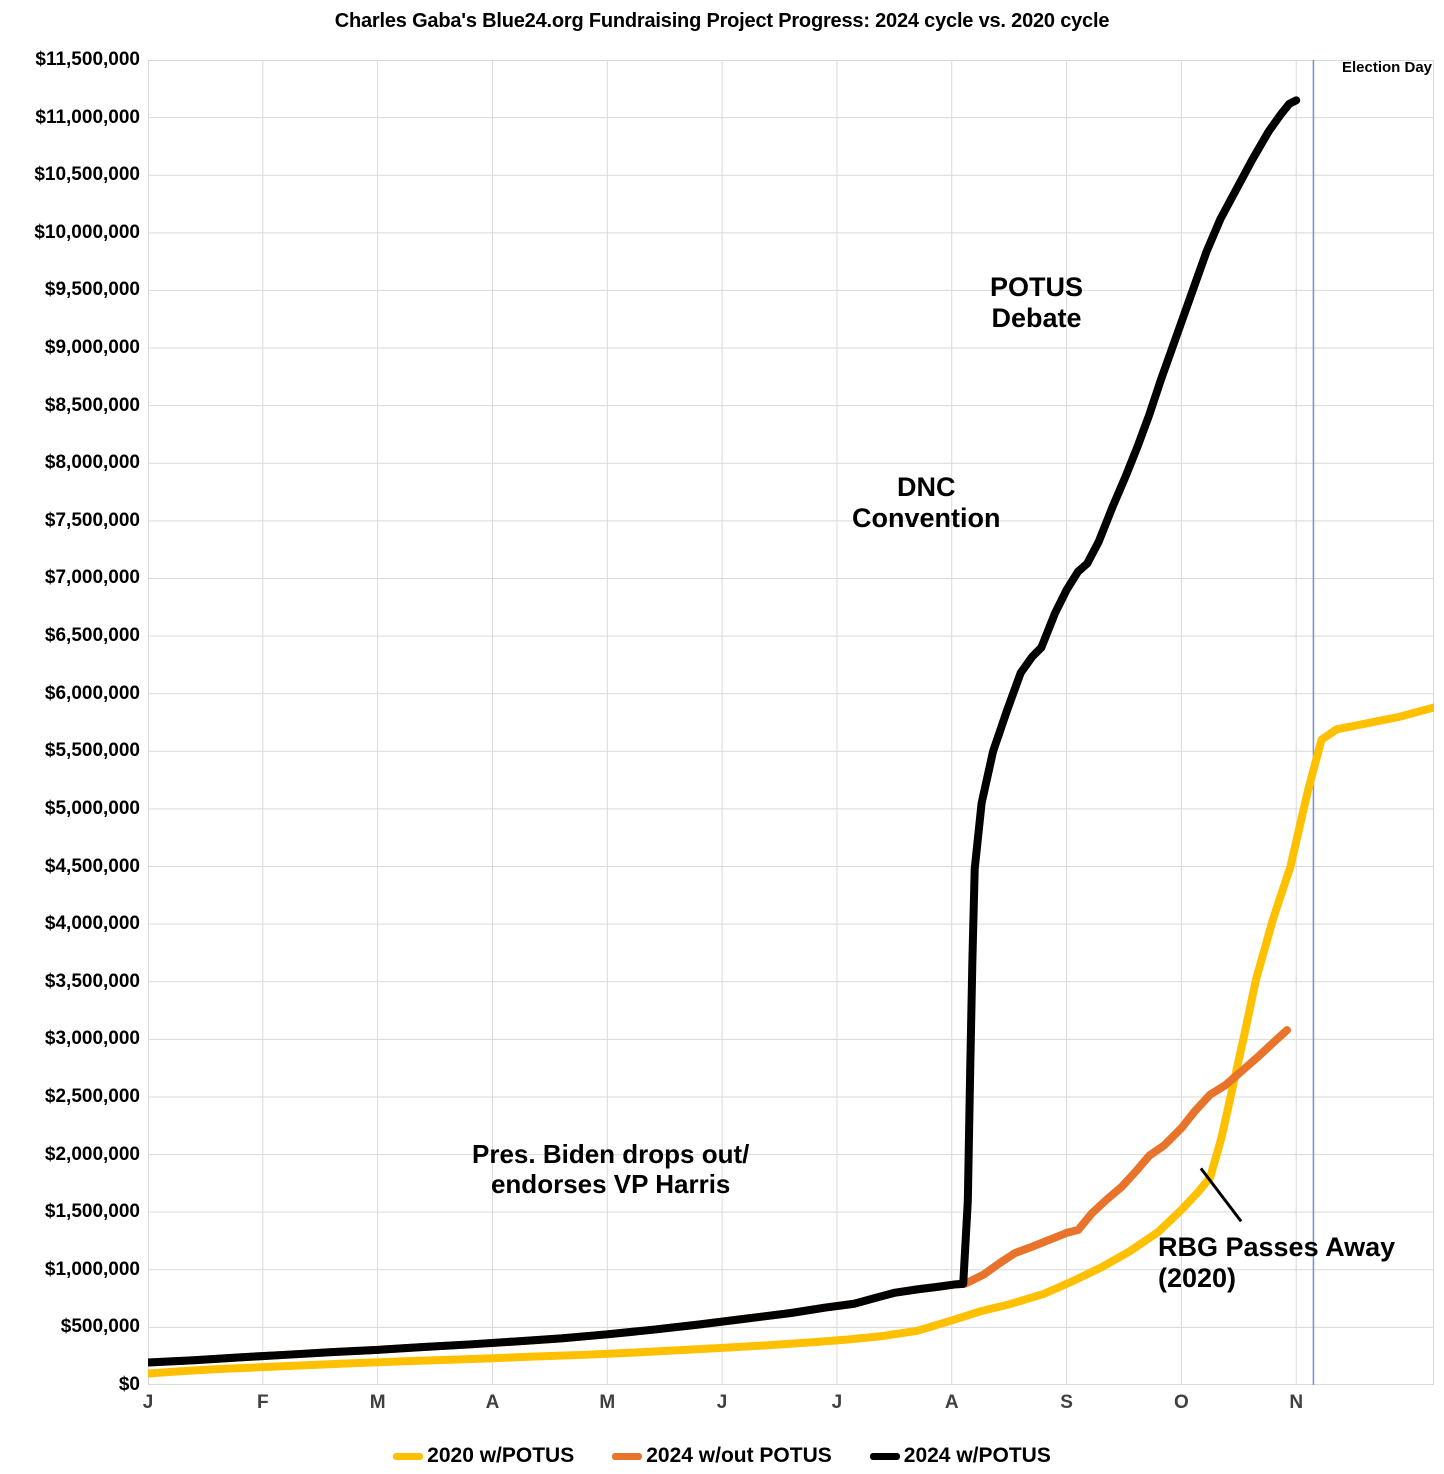 This screenshot has height=1474, width=1444. What do you see at coordinates (739, 1455) in the screenshot?
I see `legend-label: 2024 w/out POTUS` at bounding box center [739, 1455].